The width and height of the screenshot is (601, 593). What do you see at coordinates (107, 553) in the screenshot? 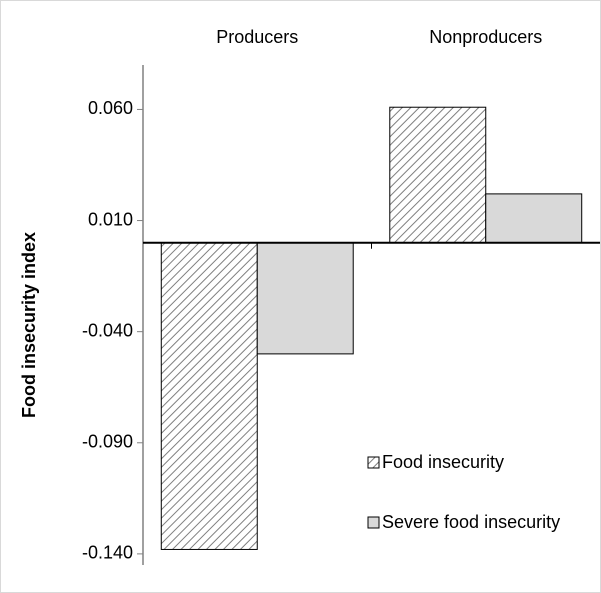
I see `y-tick-label: -0.140` at bounding box center [107, 553].